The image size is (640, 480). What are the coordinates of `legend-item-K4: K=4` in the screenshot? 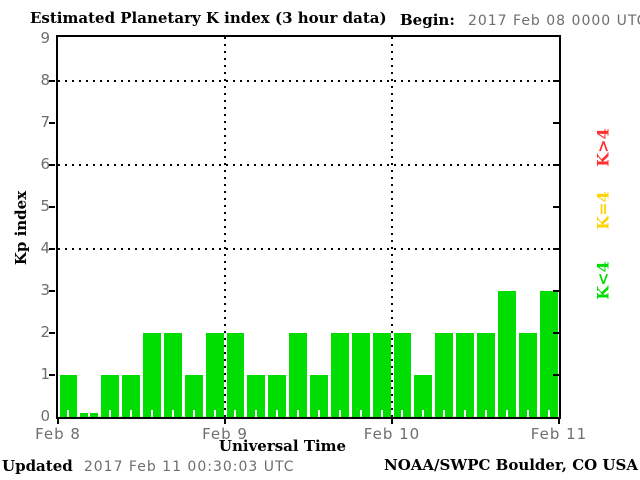 It's located at (603, 210).